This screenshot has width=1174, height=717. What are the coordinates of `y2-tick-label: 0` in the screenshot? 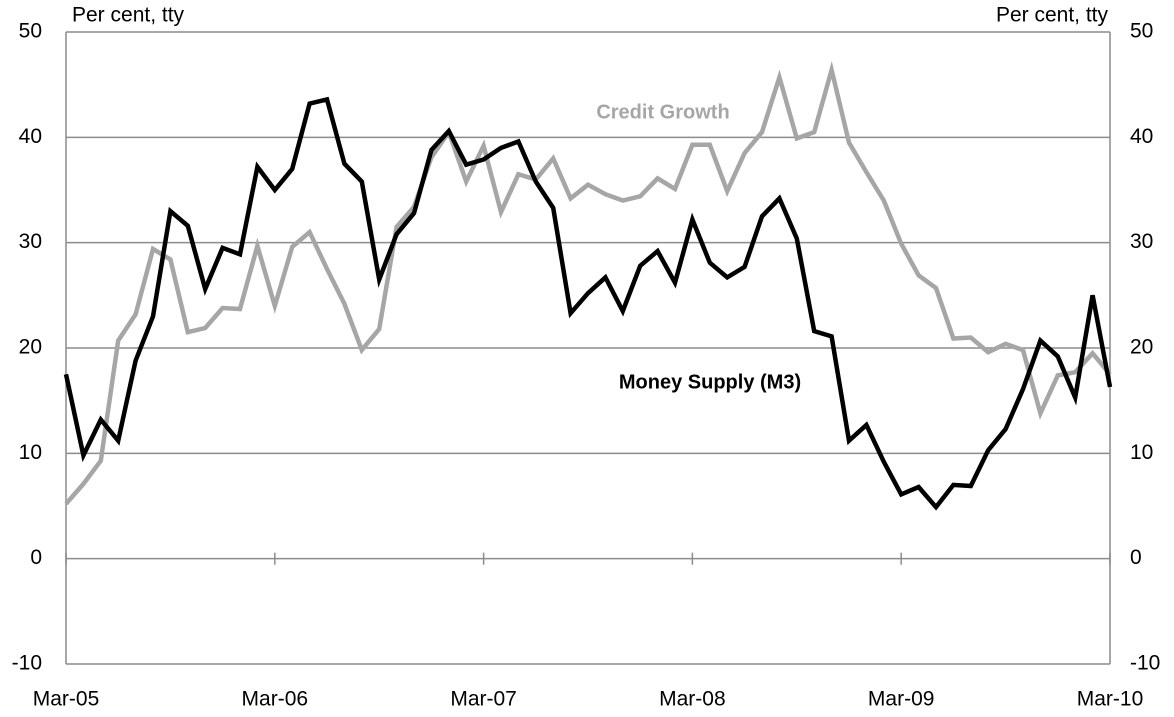 It's located at (1136, 557).